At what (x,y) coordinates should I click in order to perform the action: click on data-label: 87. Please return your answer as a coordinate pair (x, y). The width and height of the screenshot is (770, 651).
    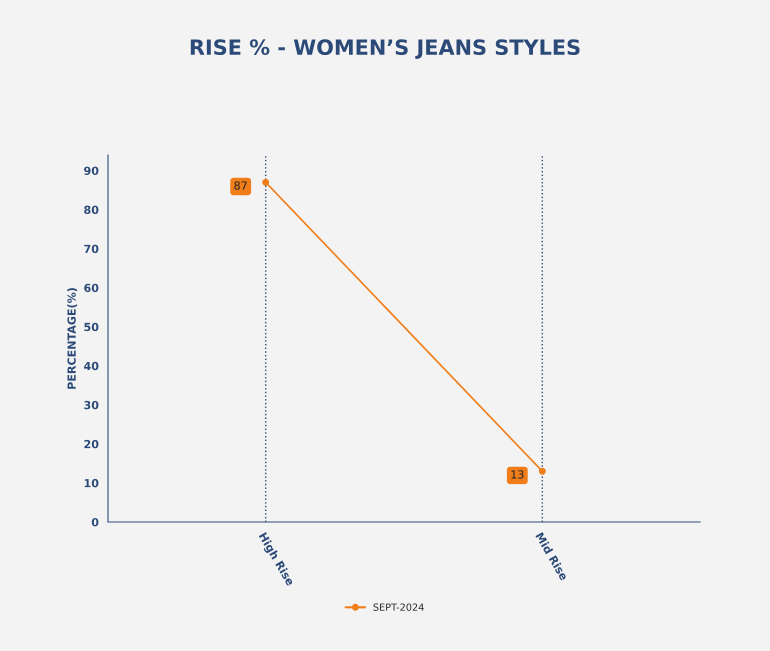
    Looking at the image, I should click on (240, 185).